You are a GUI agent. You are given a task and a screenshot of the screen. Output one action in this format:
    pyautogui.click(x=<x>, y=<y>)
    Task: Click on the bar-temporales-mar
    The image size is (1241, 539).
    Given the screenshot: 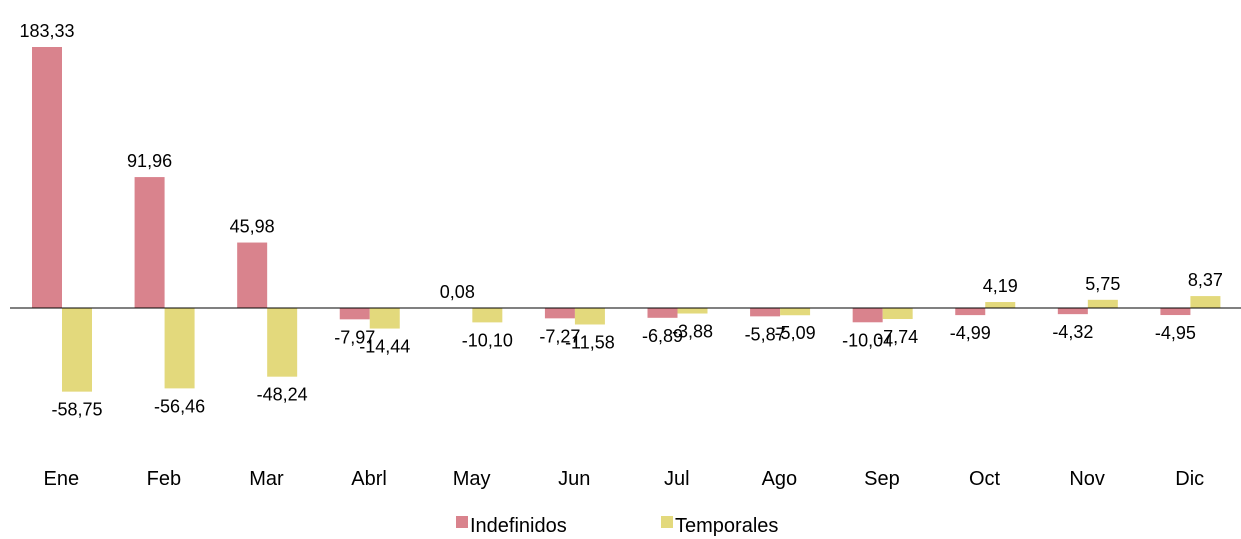 What is the action you would take?
    pyautogui.click(x=282, y=342)
    